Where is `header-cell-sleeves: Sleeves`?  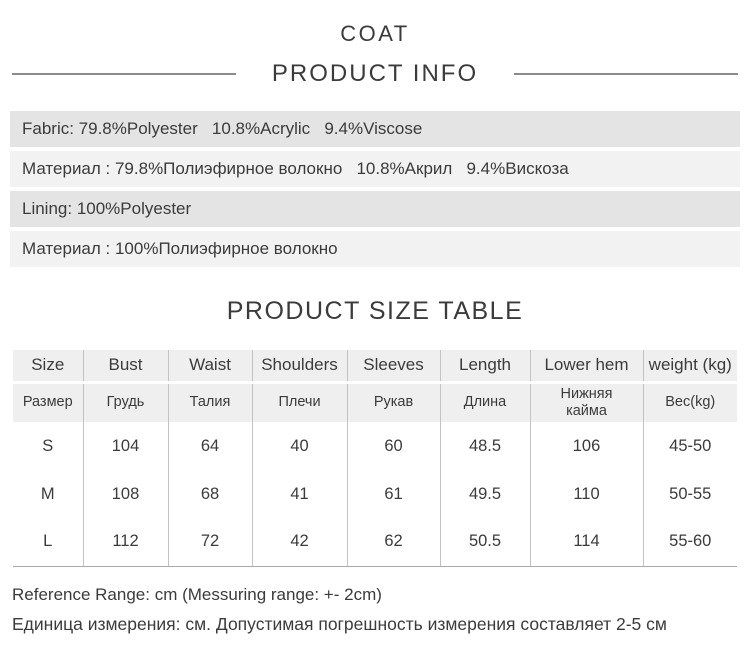 header-cell-sleeves: Sleeves is located at coordinates (393, 367).